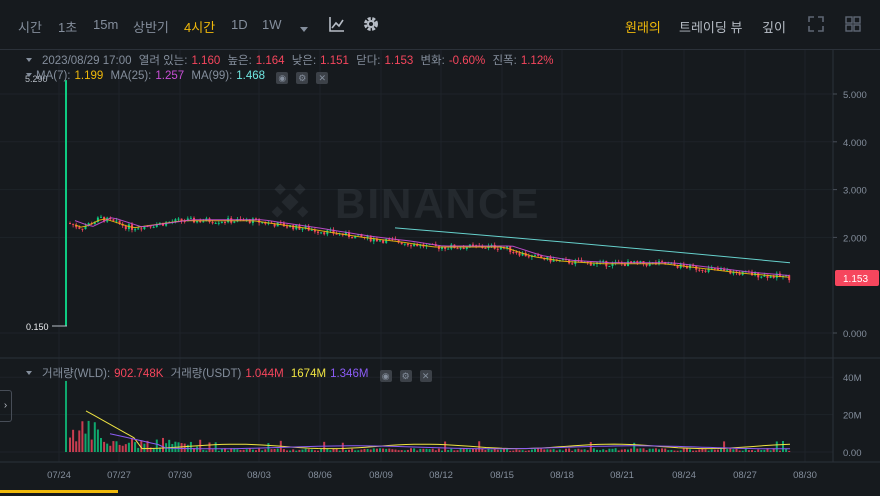 This screenshot has height=496, width=880. What do you see at coordinates (337, 25) in the screenshot?
I see `indicators-button` at bounding box center [337, 25].